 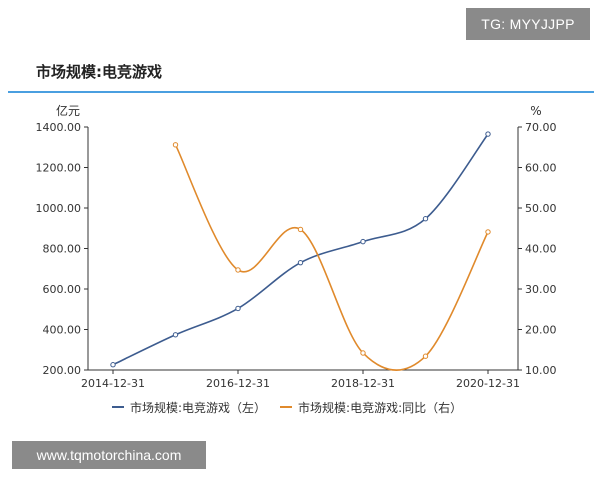 What do you see at coordinates (286, 407) in the screenshot?
I see `legend-swatch-right` at bounding box center [286, 407].